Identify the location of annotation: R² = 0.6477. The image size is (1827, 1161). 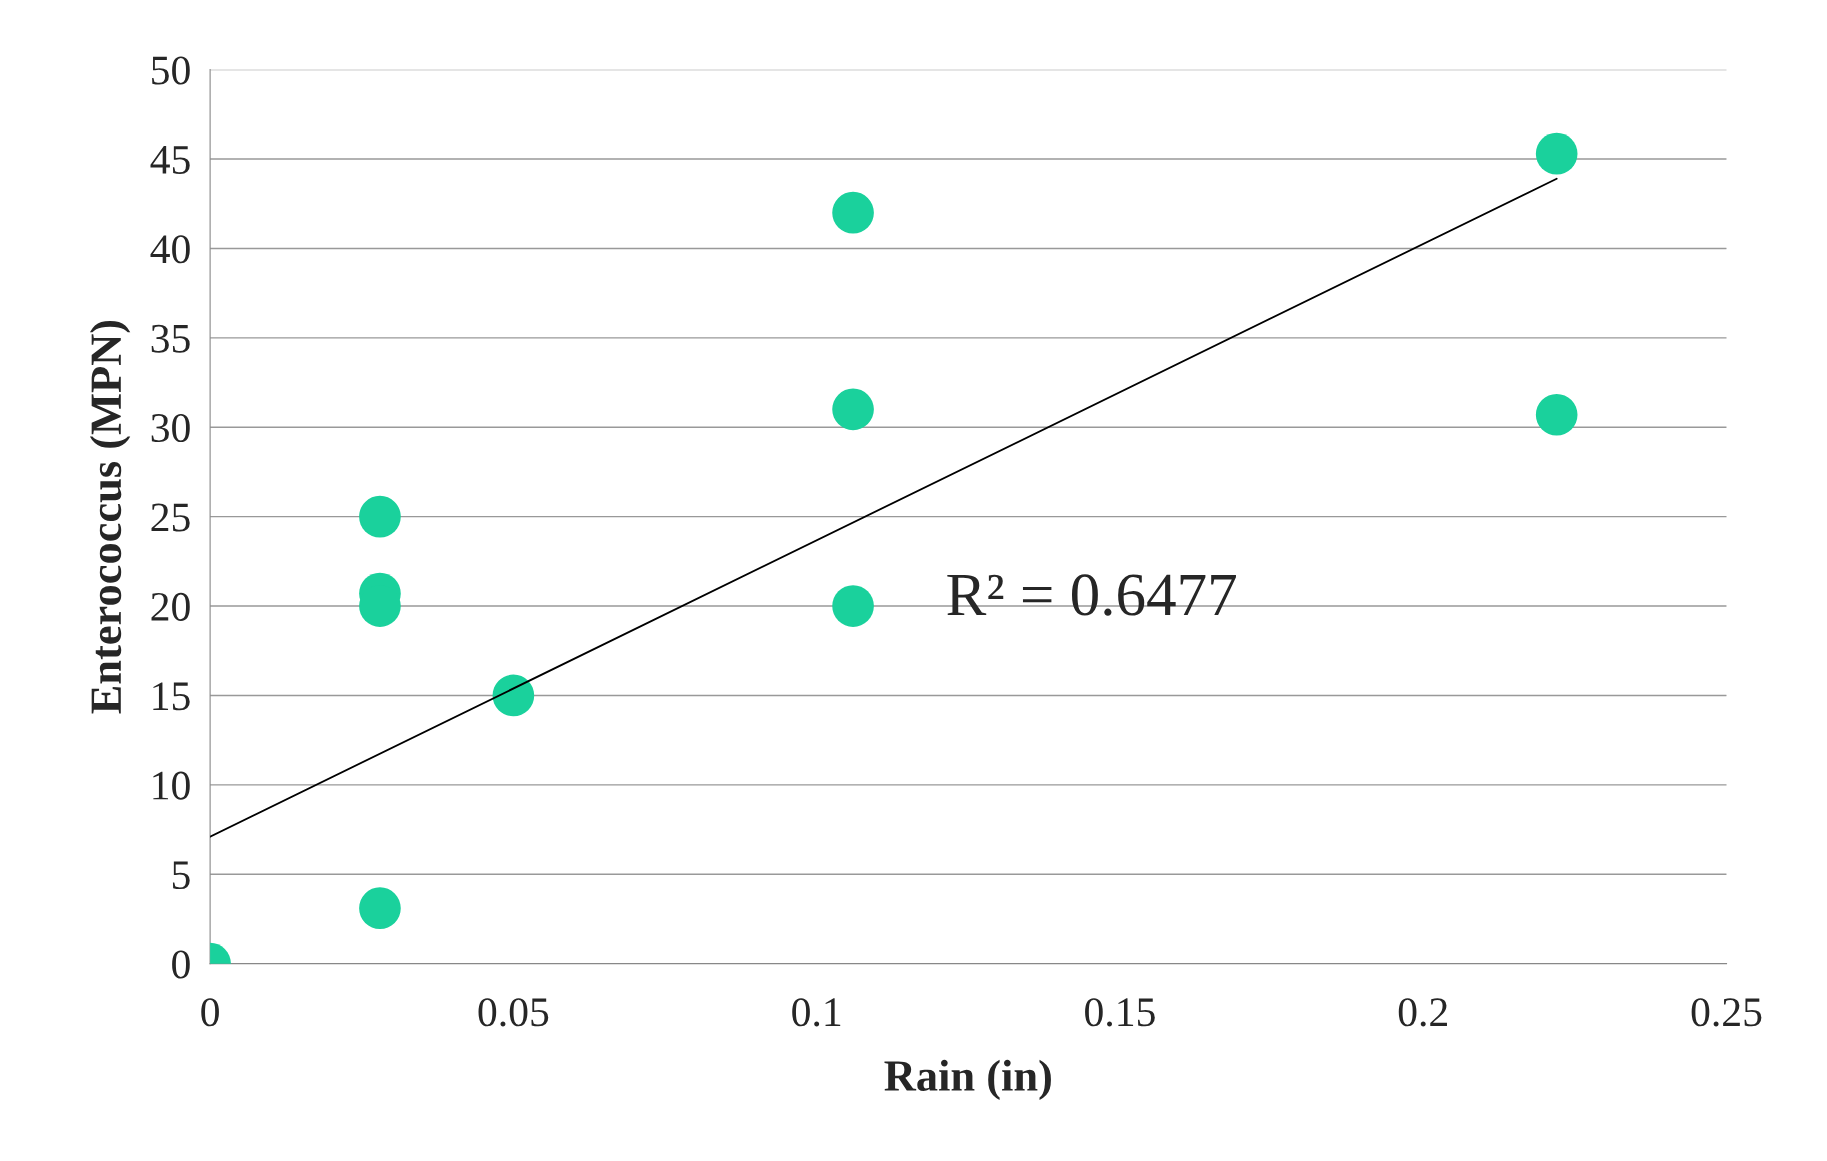
(1091, 595).